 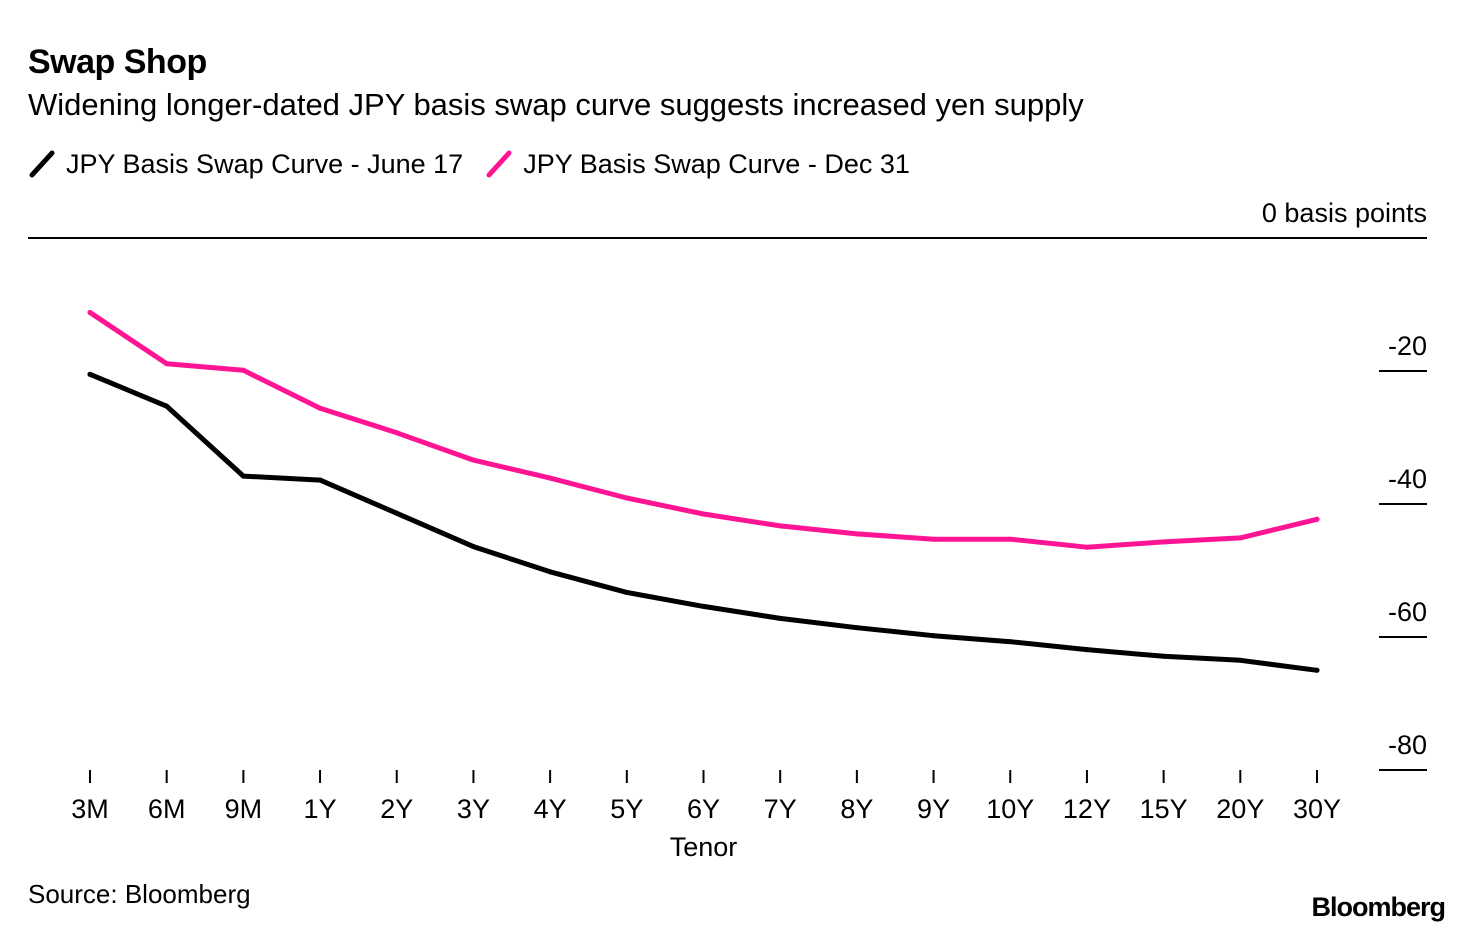 What do you see at coordinates (139, 894) in the screenshot?
I see `source-note: Source: Bloomberg` at bounding box center [139, 894].